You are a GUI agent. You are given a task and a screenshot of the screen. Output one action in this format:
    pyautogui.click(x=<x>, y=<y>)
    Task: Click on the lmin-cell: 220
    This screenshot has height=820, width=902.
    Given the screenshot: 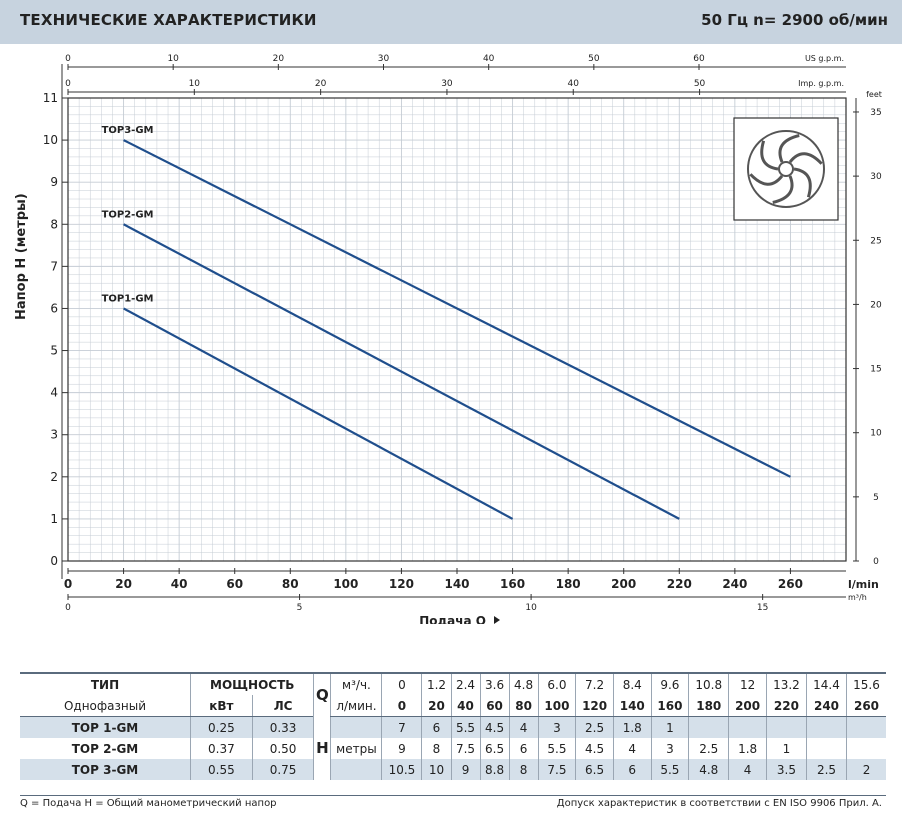 What is the action you would take?
    pyautogui.click(x=786, y=706)
    